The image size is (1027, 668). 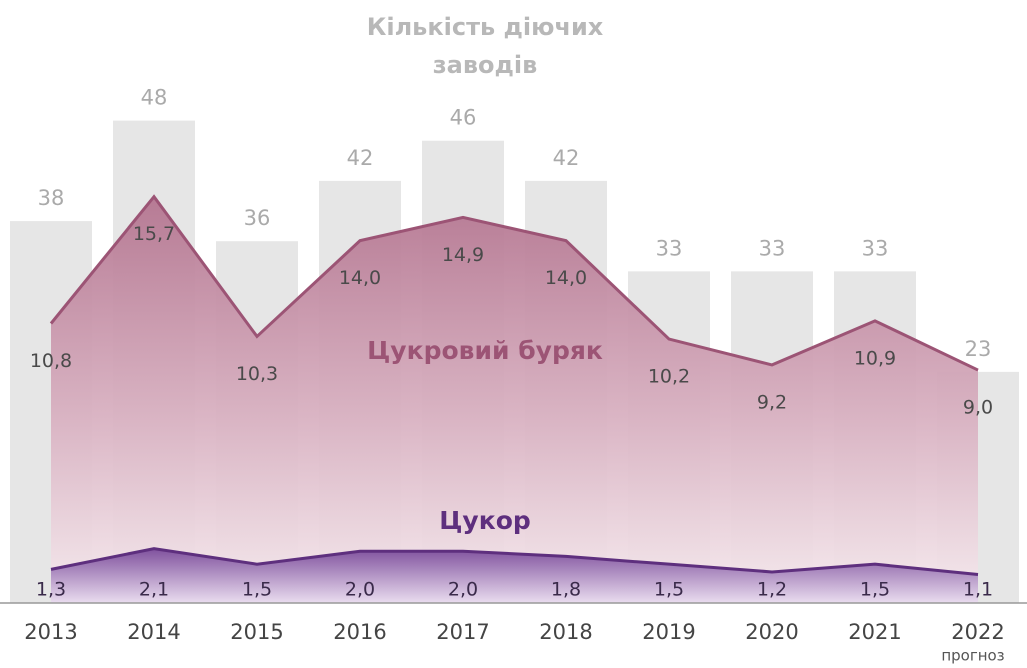 I want to click on x-tick-label: 2019, so click(x=668, y=632).